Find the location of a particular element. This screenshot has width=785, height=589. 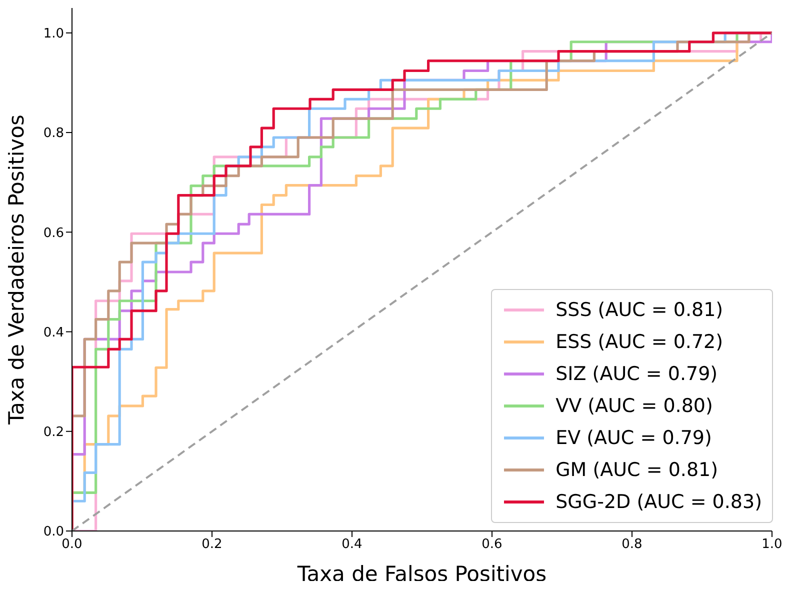

y-tick-label: 0.2 is located at coordinates (53, 432).